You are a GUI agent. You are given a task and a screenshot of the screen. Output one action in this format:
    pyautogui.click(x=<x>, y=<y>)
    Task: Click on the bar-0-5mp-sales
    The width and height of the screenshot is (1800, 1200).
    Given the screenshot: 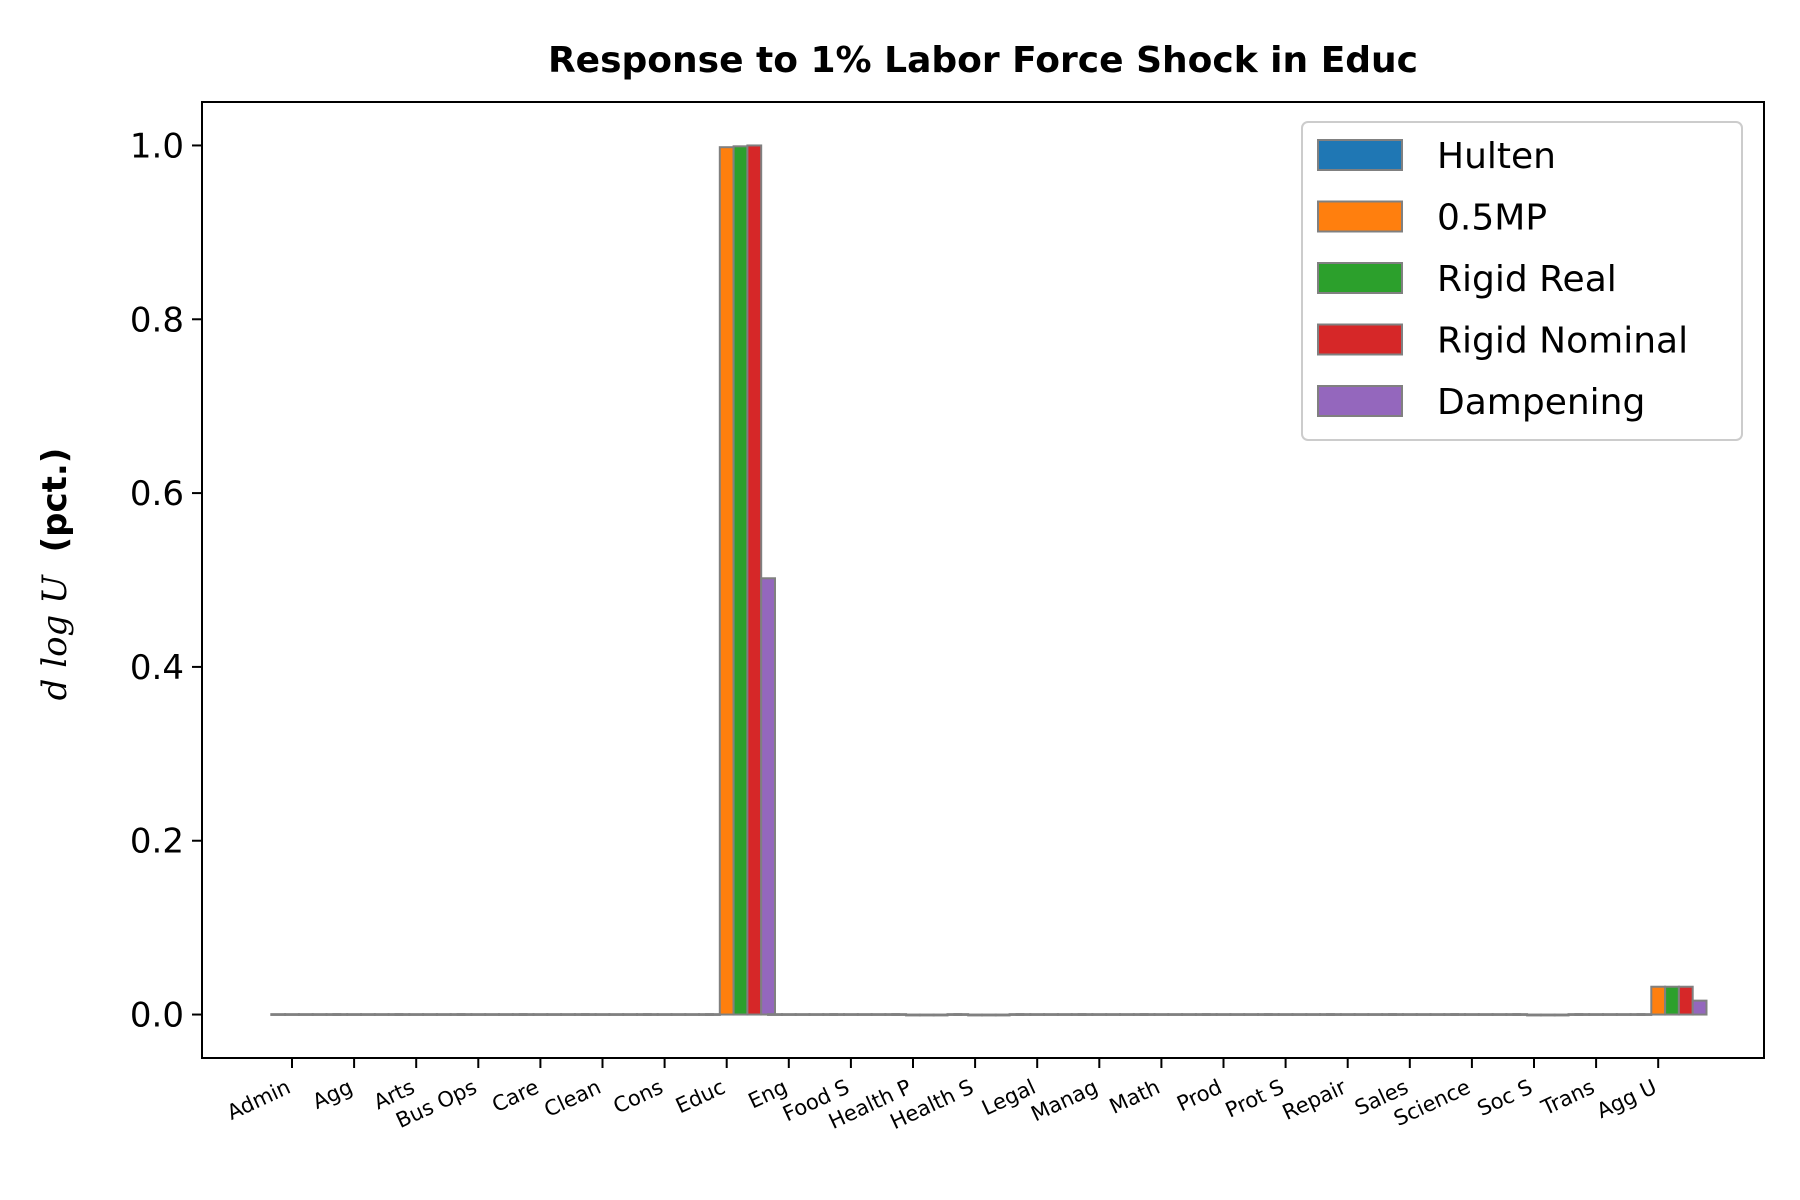 What is the action you would take?
    pyautogui.click(x=1409, y=1014)
    